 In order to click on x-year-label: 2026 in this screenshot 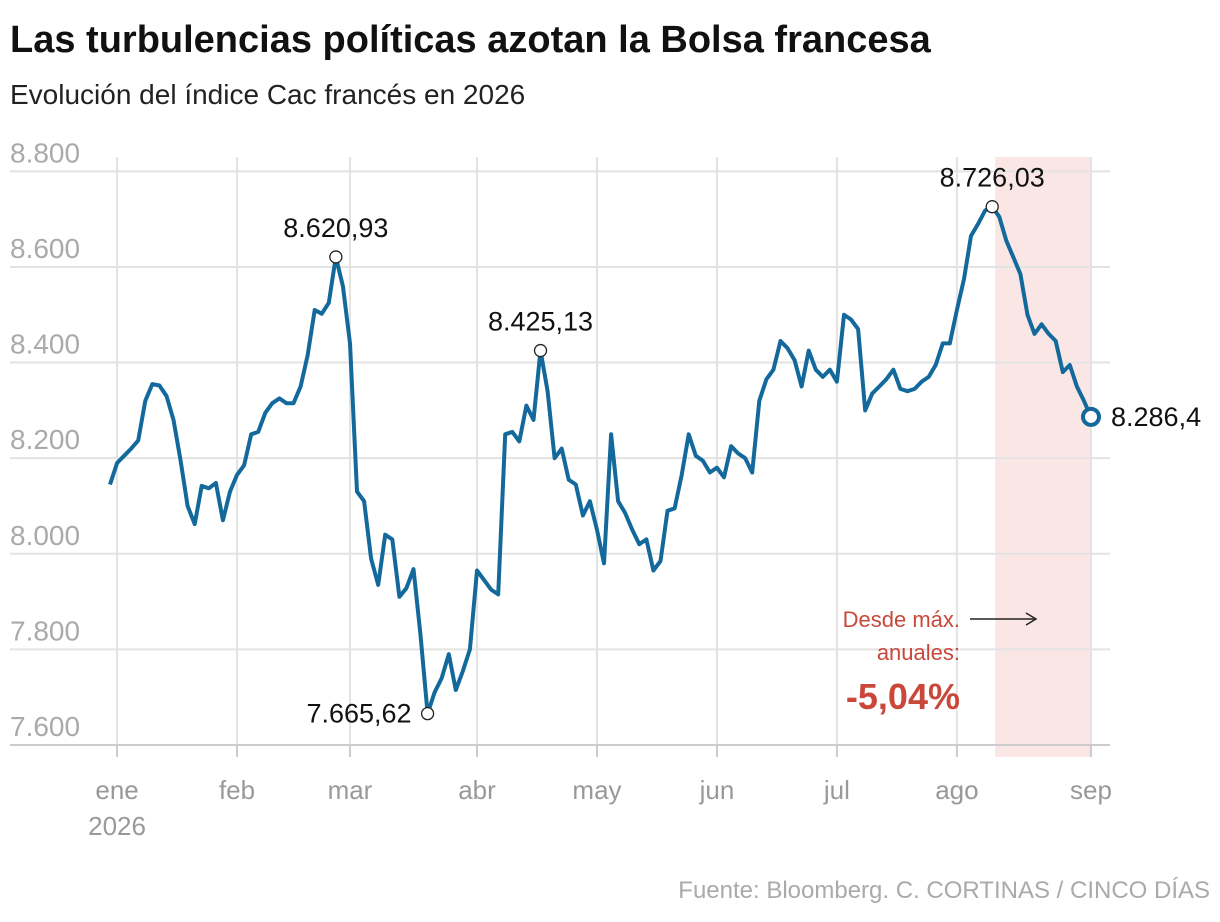, I will do `click(117, 826)`.